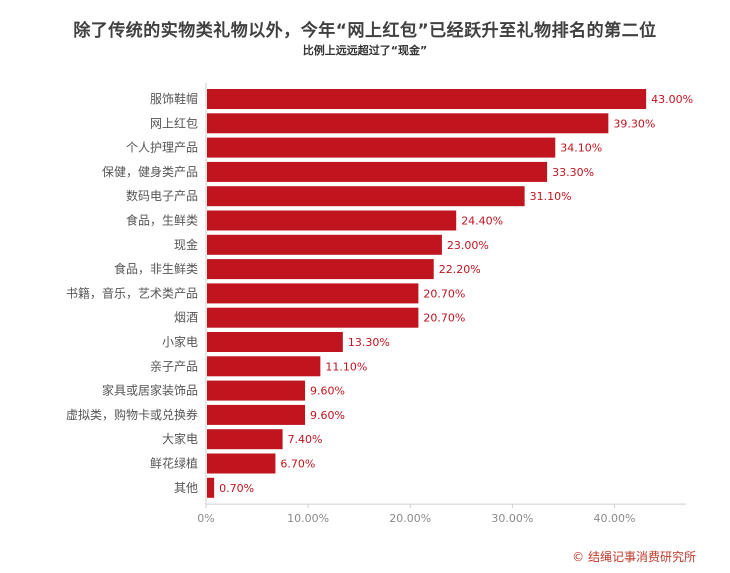 The width and height of the screenshot is (730, 573). What do you see at coordinates (186, 488) in the screenshot?
I see `category-label: 其他` at bounding box center [186, 488].